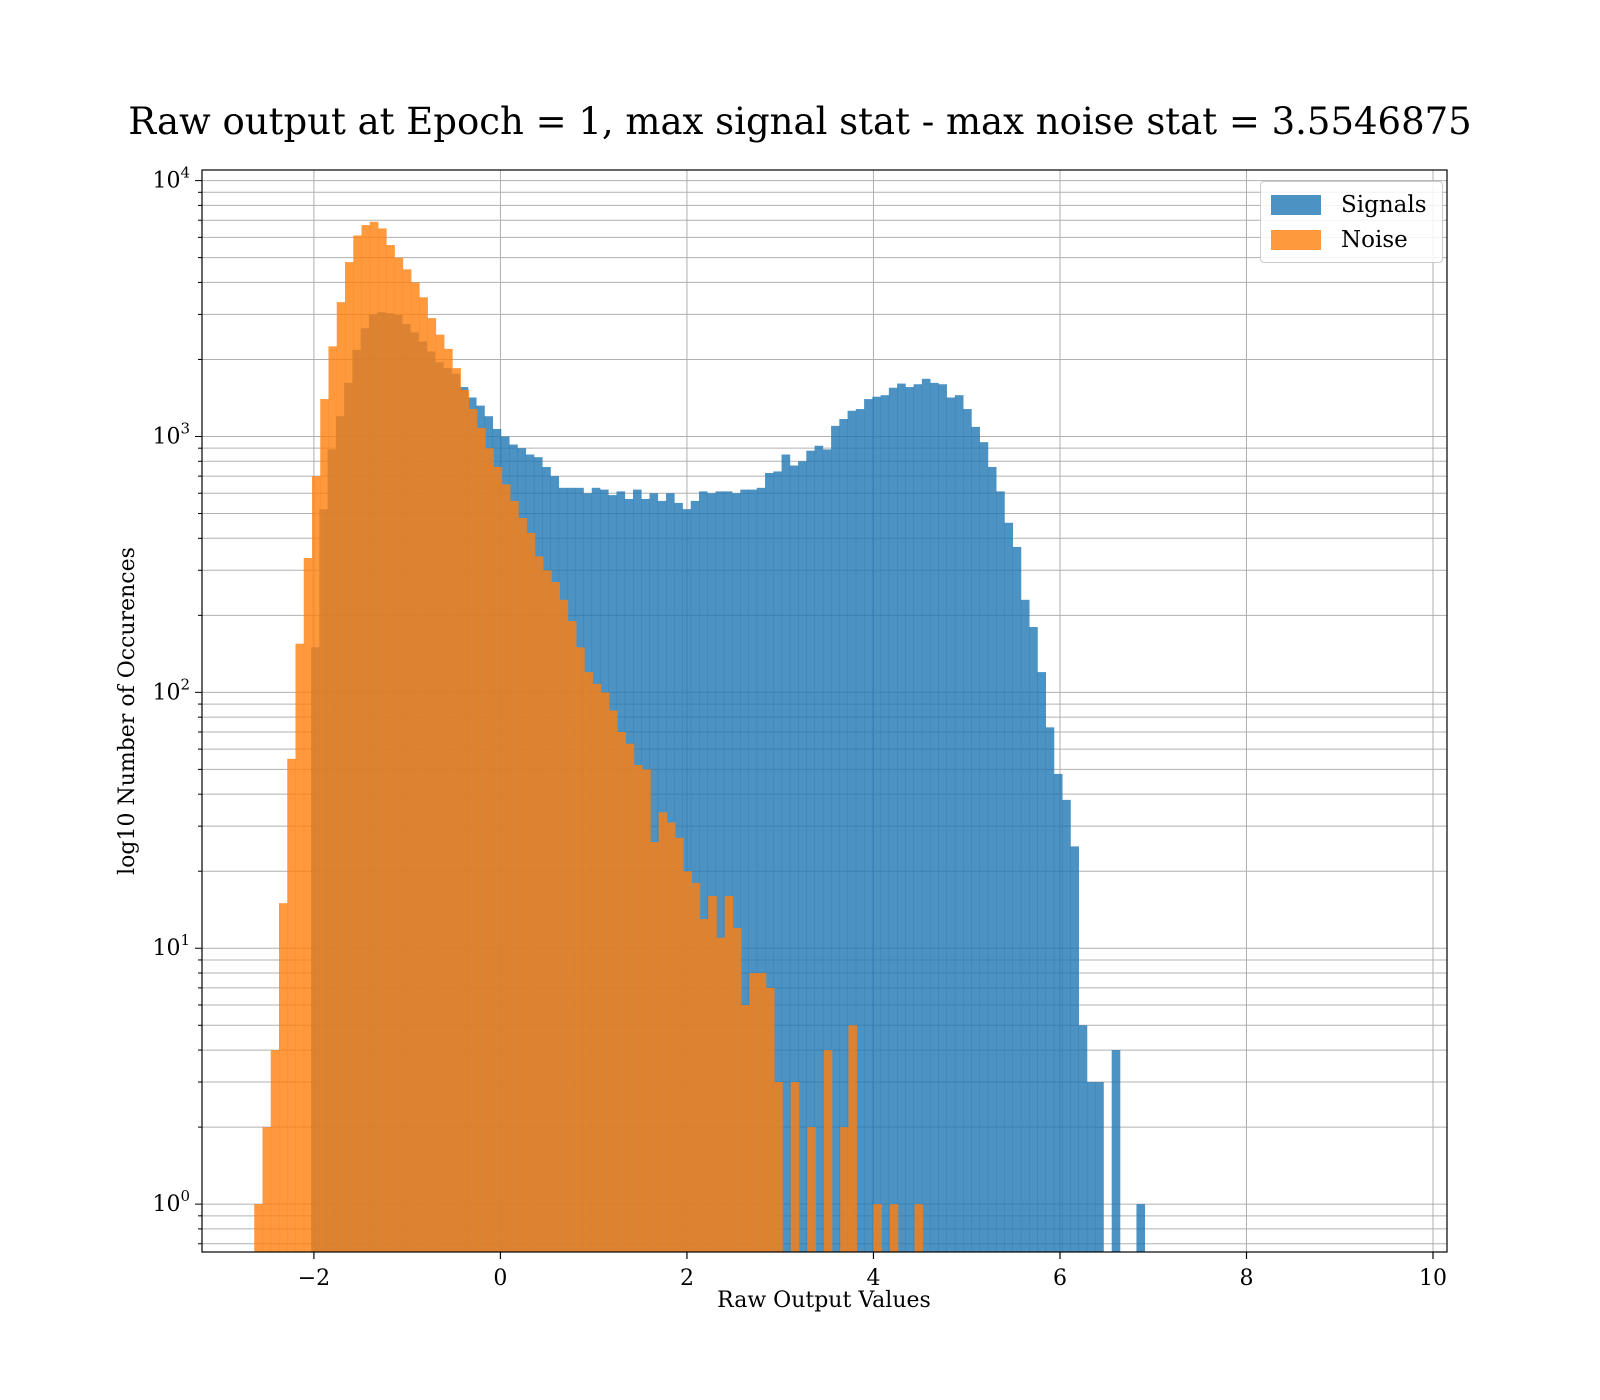 This screenshot has height=1400, width=1600. Describe the element at coordinates (171, 946) in the screenshot. I see `y-tick-label: 10¹` at that location.